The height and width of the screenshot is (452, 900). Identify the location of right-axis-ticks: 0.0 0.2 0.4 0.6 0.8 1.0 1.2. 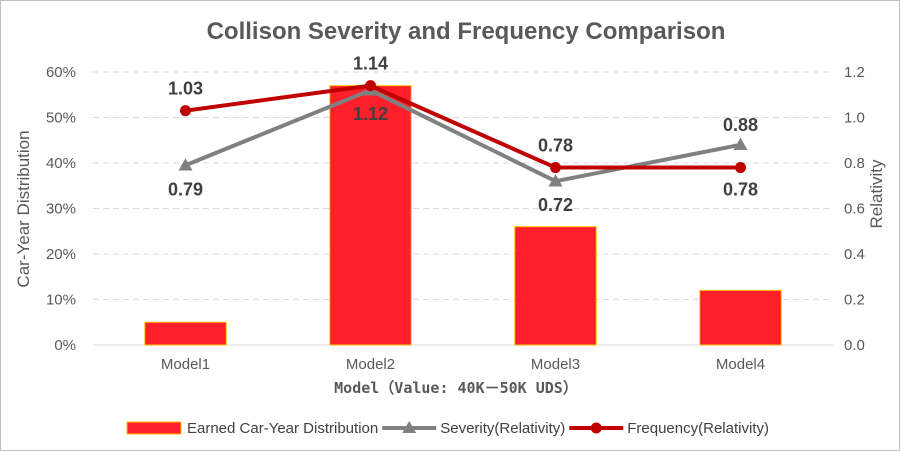
(854, 209).